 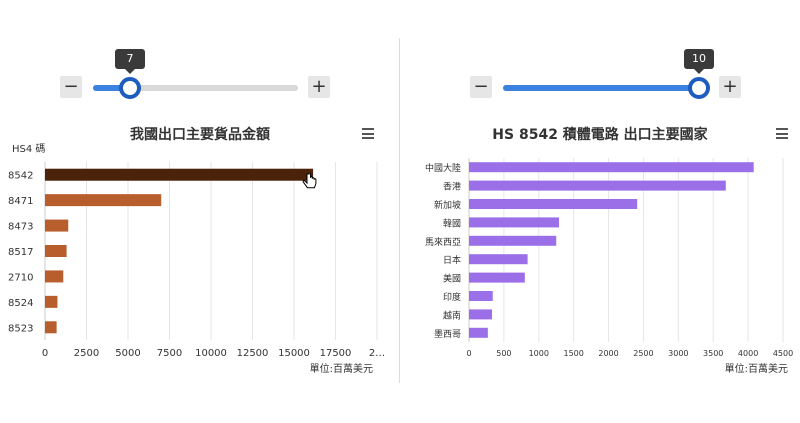 What do you see at coordinates (600, 135) in the screenshot?
I see `right-chart-title: HS 8542 積體電路 出口主要國家` at bounding box center [600, 135].